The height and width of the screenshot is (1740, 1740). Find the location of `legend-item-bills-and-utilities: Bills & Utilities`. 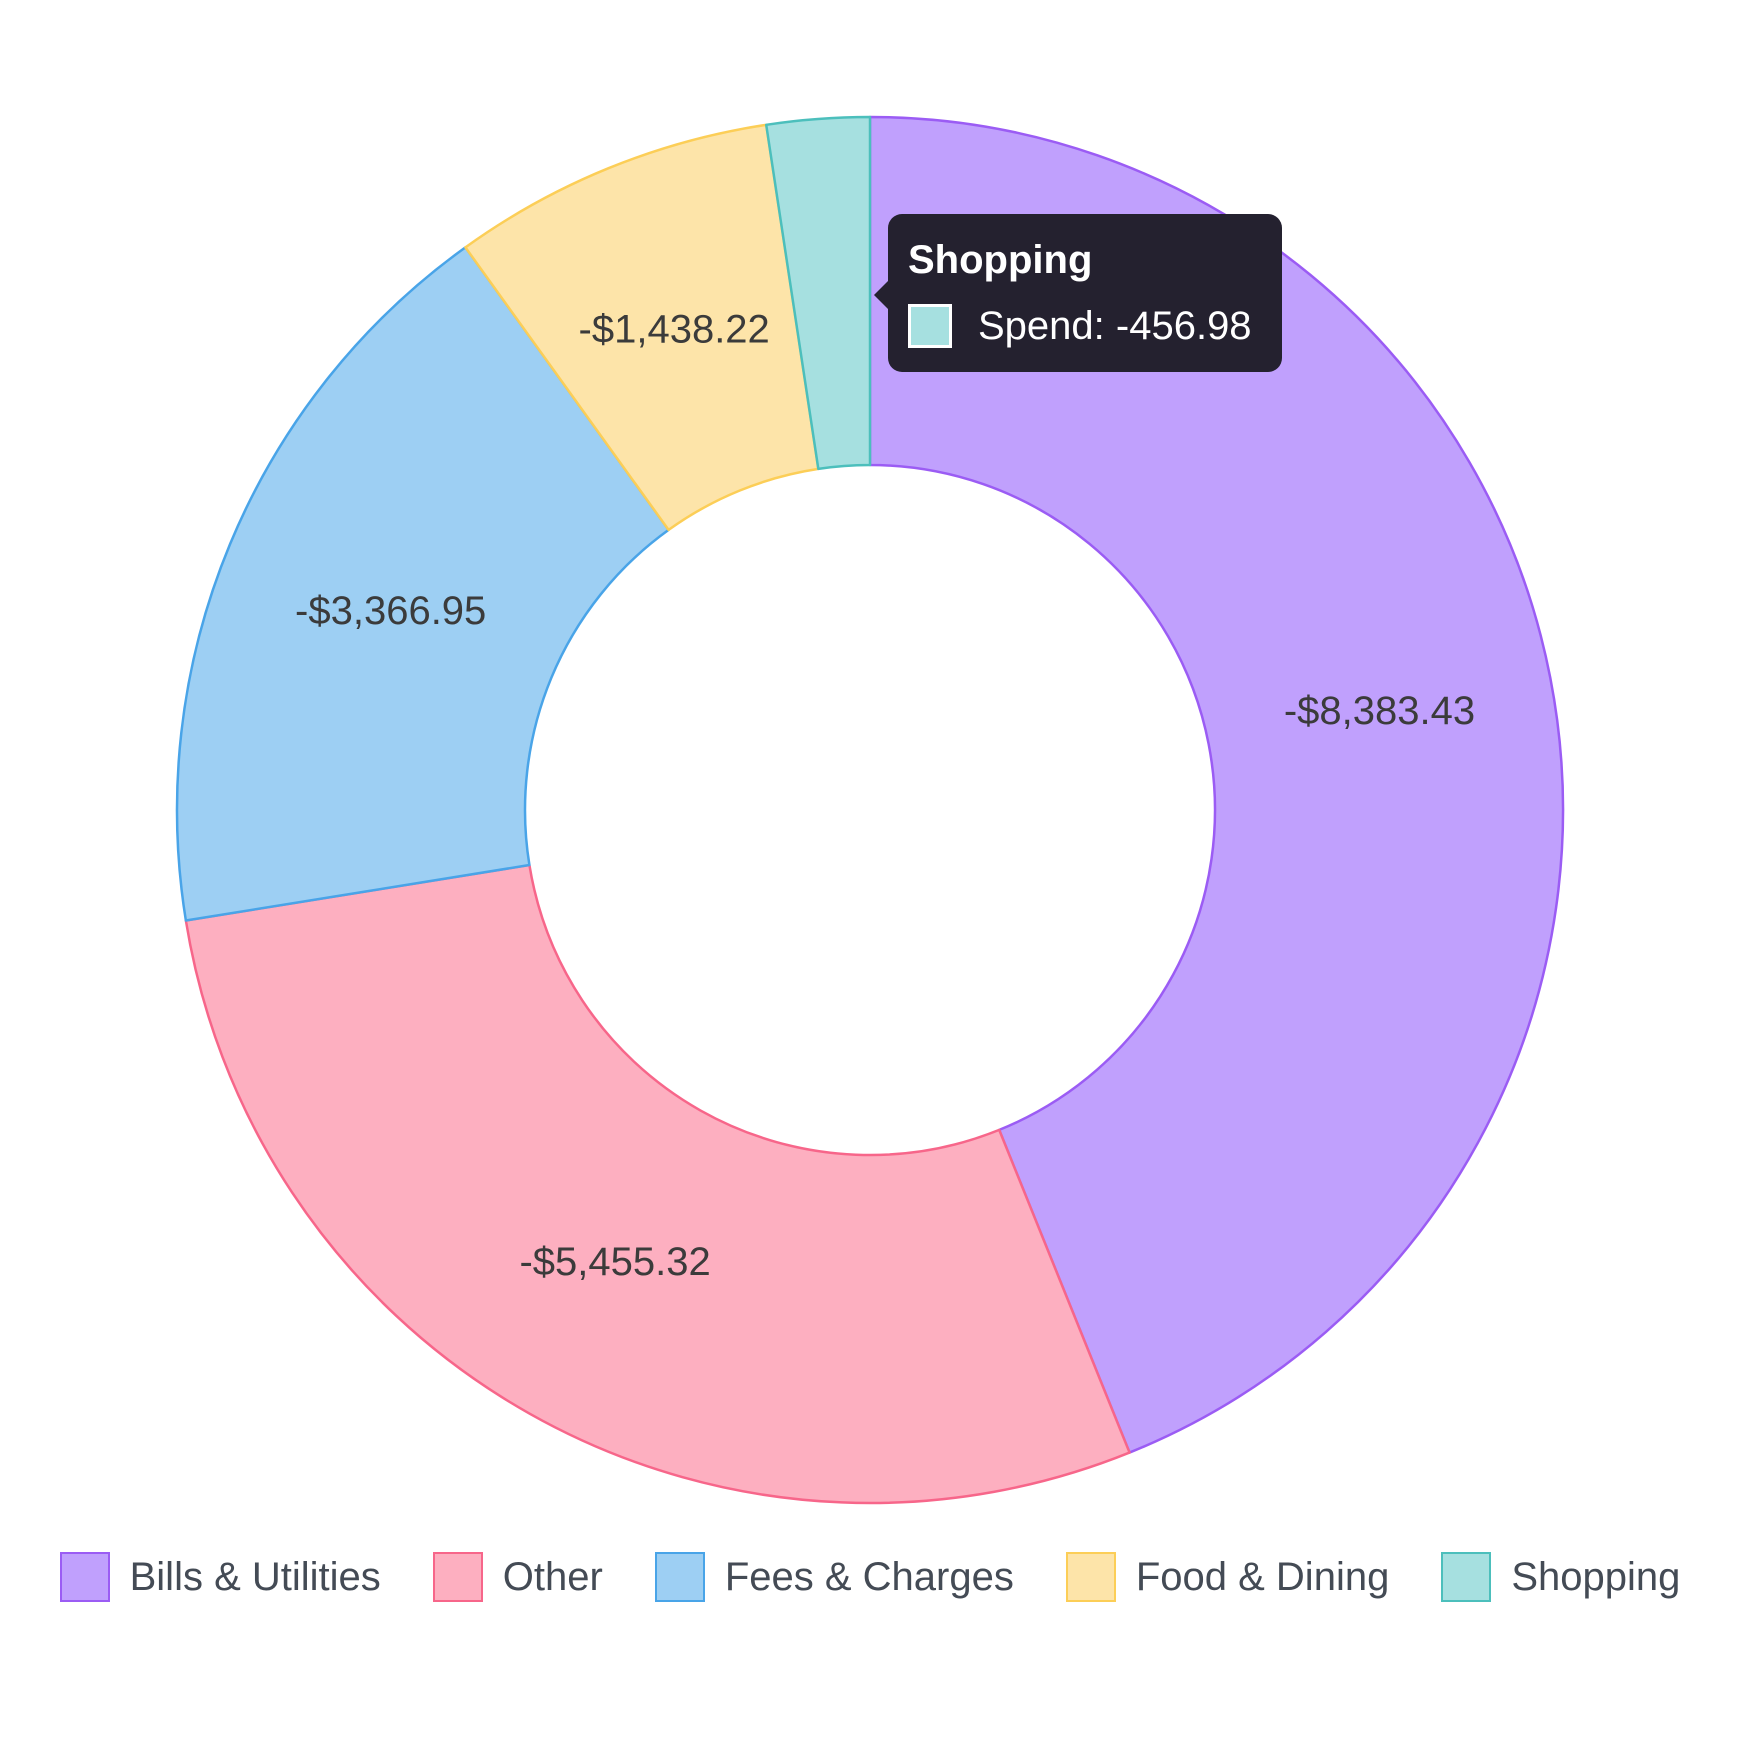

legend-item-bills-and-utilities: Bills & Utilities is located at coordinates (220, 1577).